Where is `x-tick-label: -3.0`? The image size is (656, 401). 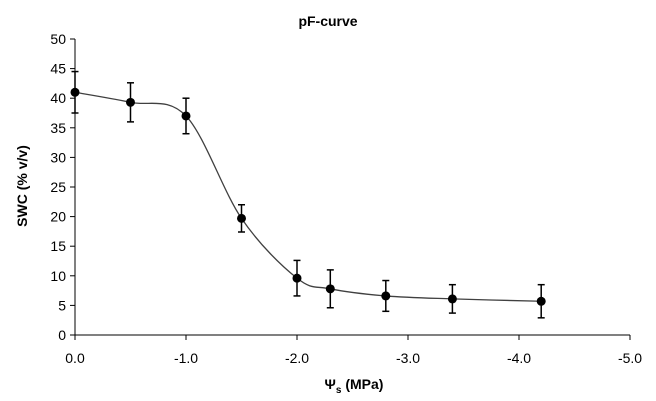
x-tick-label: -3.0 is located at coordinates (408, 358).